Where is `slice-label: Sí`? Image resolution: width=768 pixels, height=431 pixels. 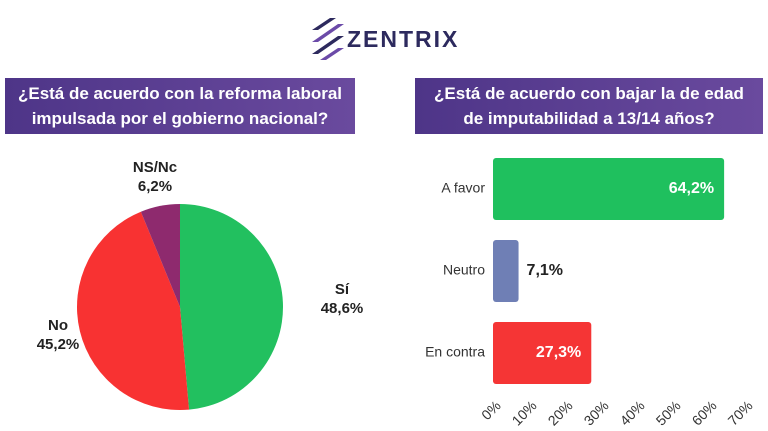 slice-label: Sí is located at coordinates (342, 289).